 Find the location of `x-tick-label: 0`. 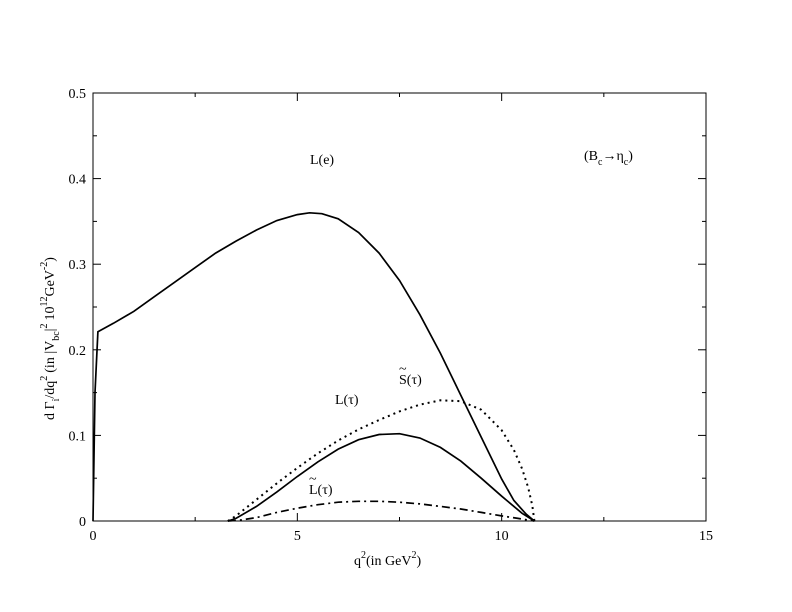

x-tick-label: 0 is located at coordinates (93, 536).